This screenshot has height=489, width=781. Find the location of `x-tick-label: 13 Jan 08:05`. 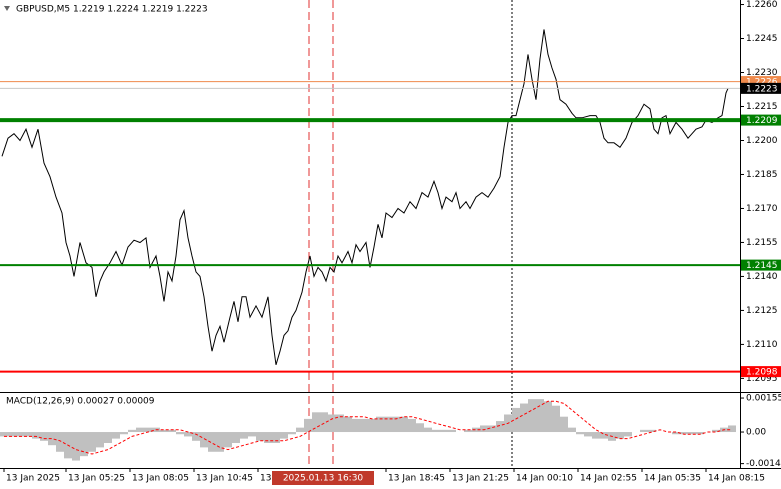

x-tick-label: 13 Jan 08:05 is located at coordinates (160, 479).